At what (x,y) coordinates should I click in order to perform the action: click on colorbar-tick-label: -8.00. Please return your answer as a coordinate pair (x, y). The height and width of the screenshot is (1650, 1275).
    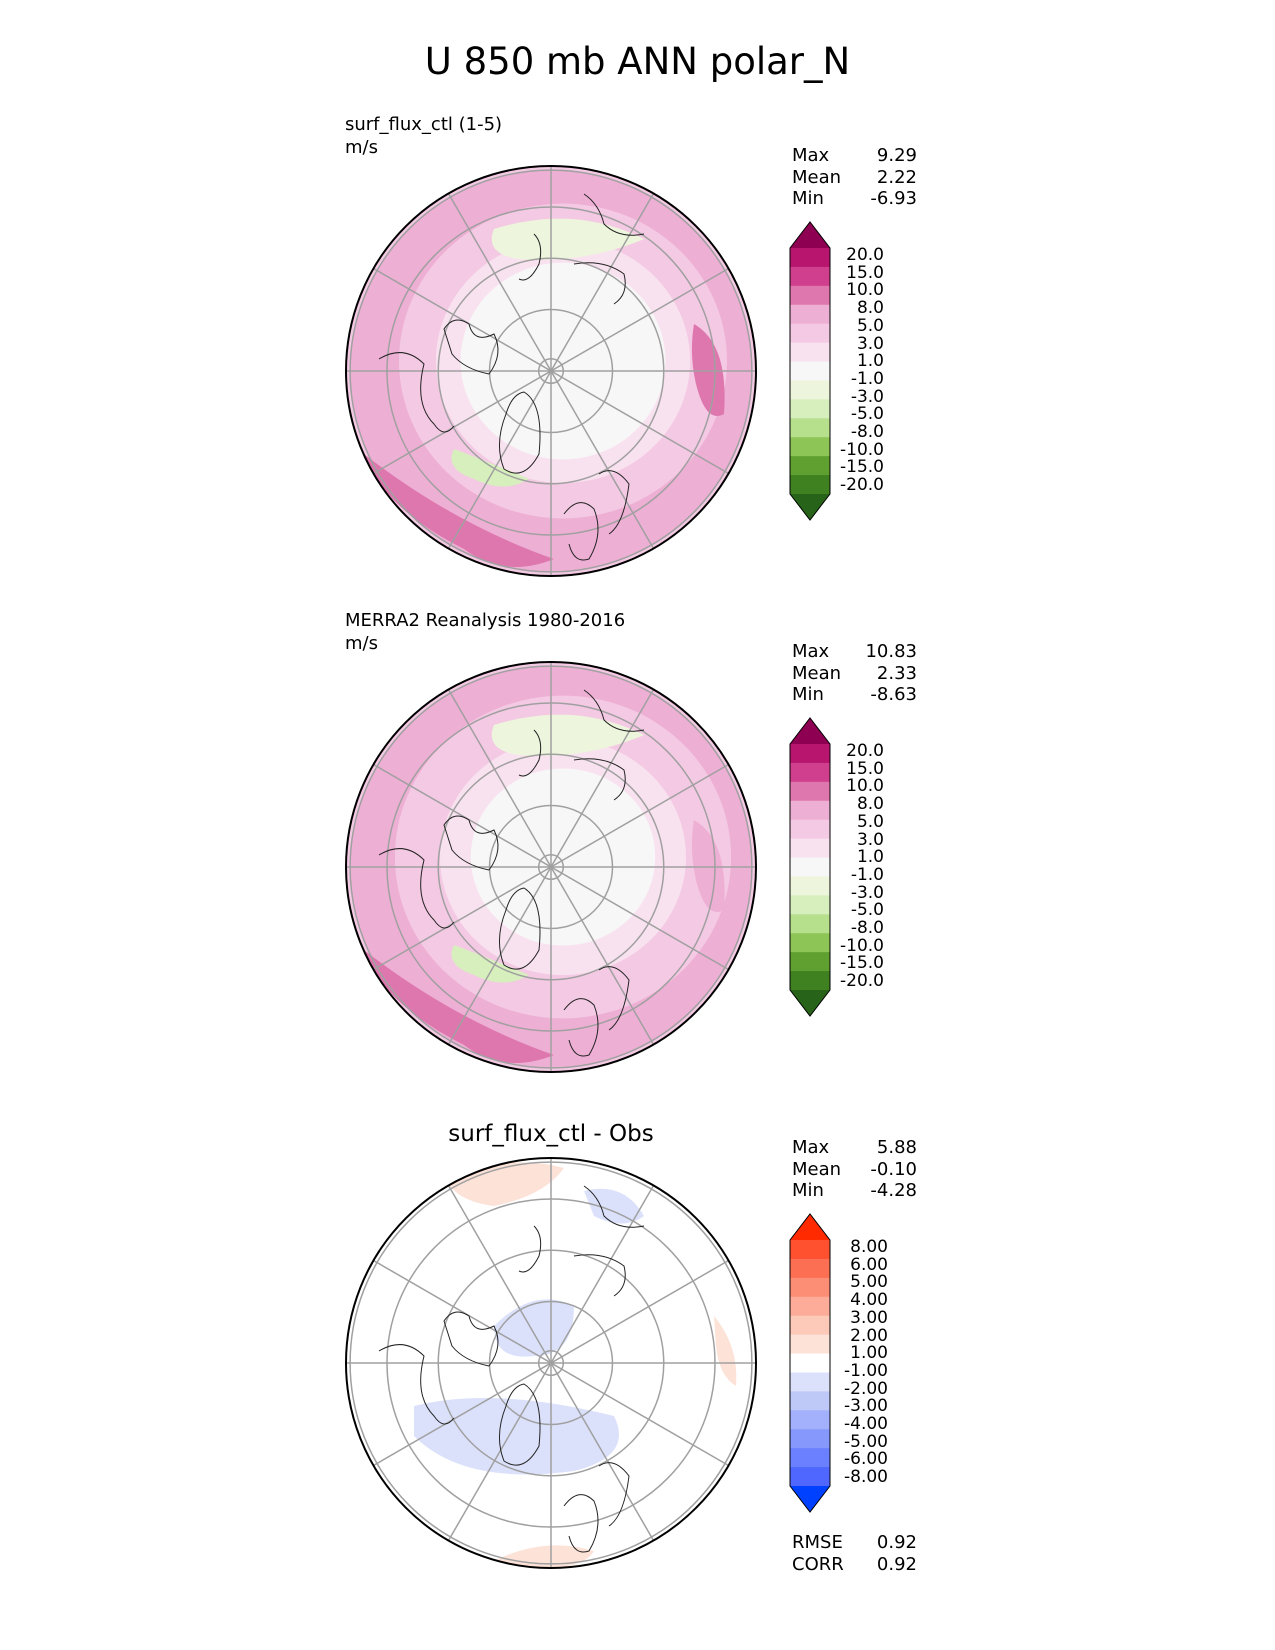
    Looking at the image, I should click on (866, 1477).